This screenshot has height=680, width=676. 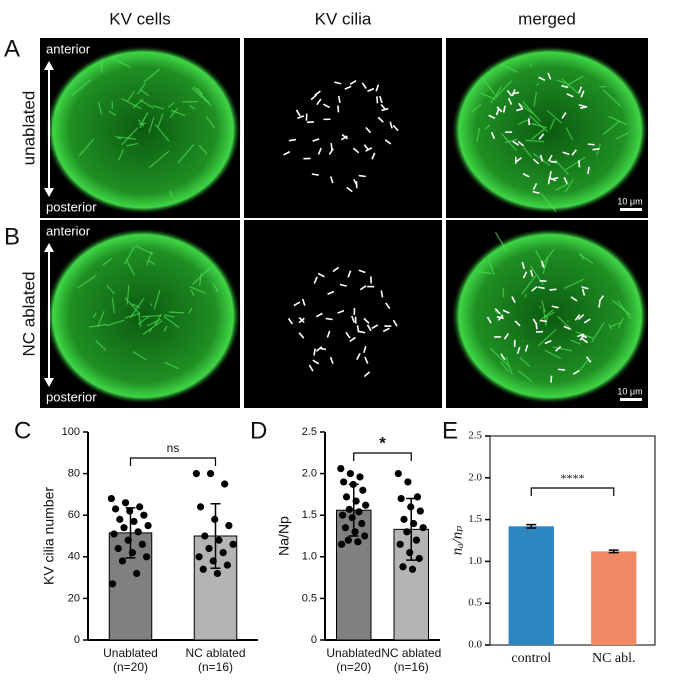 What do you see at coordinates (22, 430) in the screenshot?
I see `panel-letter: C` at bounding box center [22, 430].